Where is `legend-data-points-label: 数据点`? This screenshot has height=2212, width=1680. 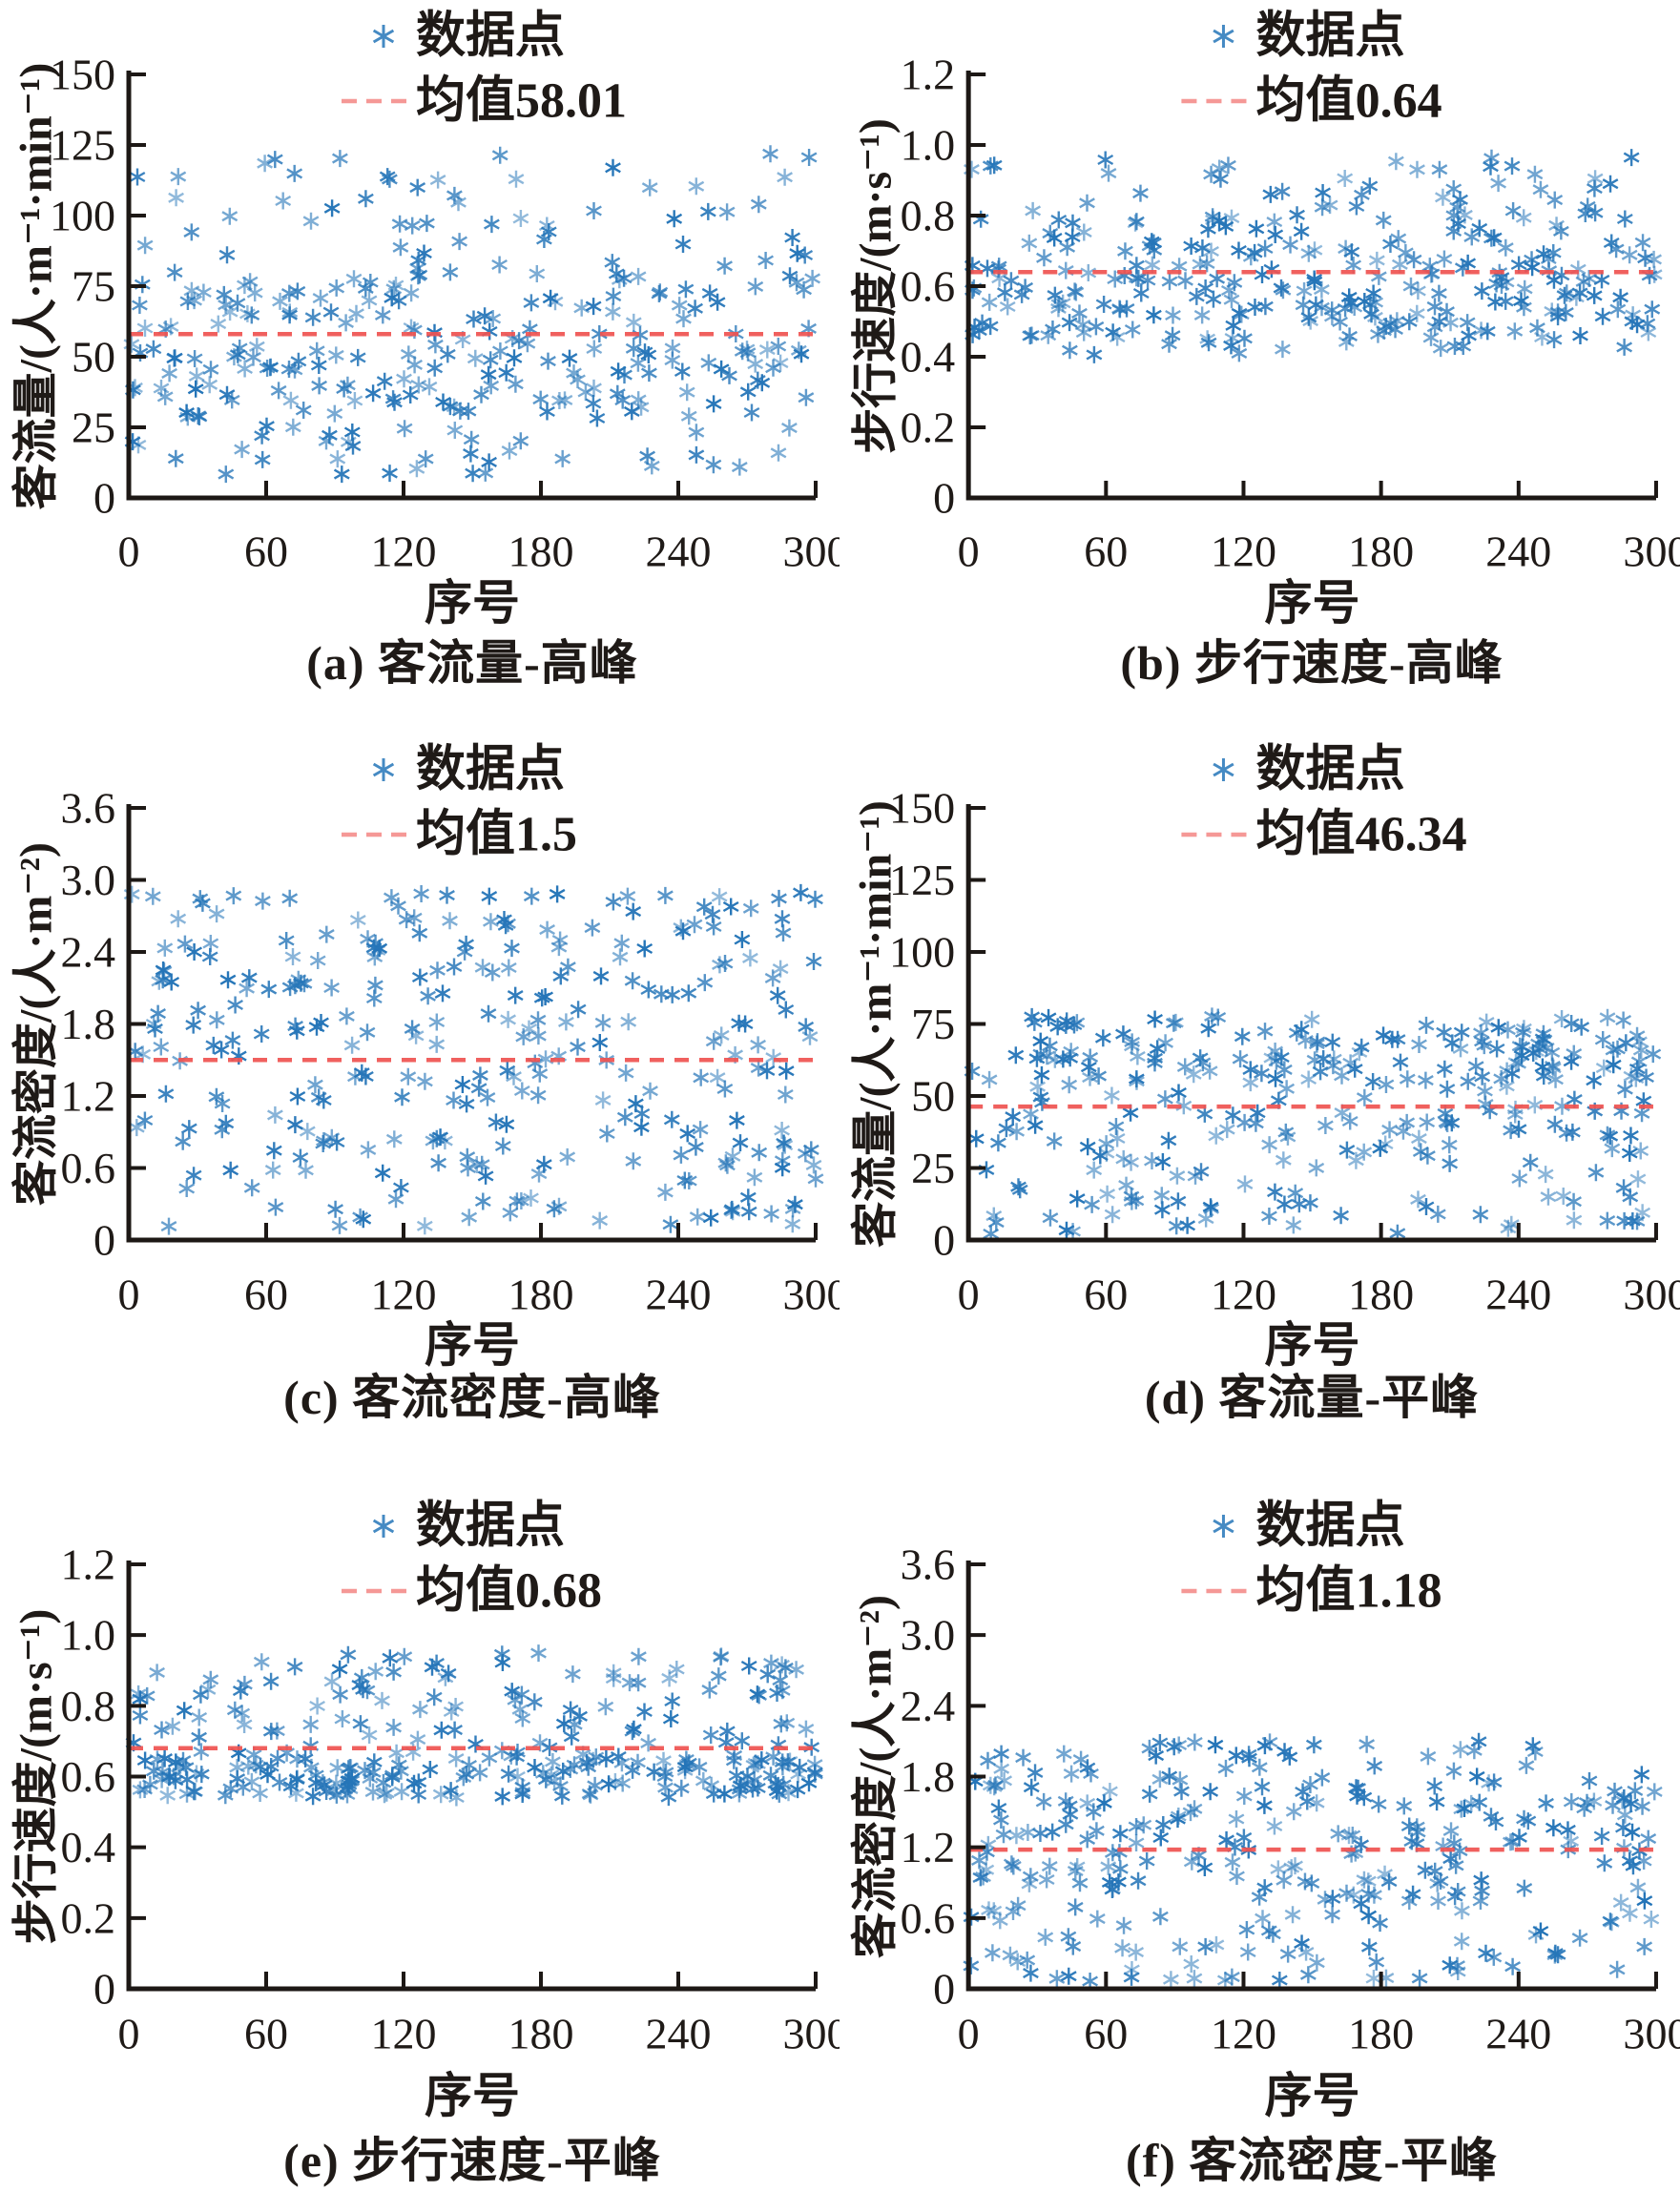 legend-data-points-label: 数据点 is located at coordinates (1329, 769).